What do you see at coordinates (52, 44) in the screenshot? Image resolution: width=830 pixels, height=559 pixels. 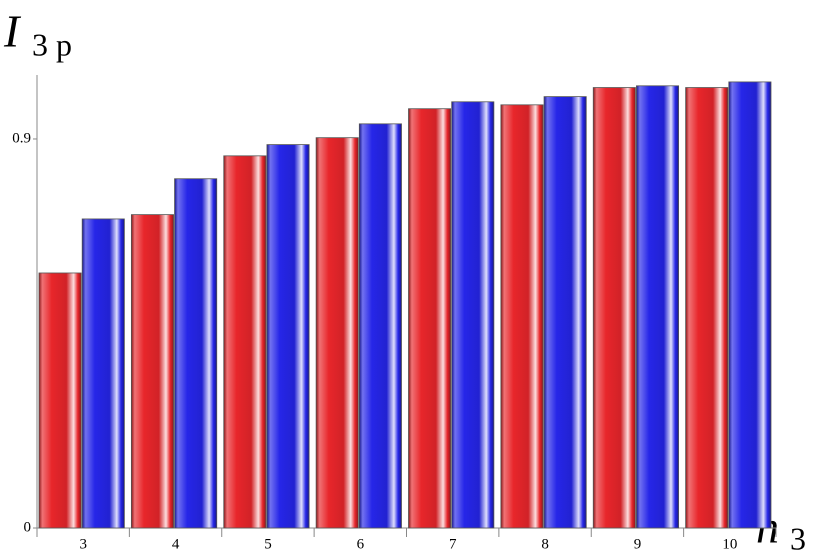 I see `y-axis-label-sub: 3 p` at bounding box center [52, 44].